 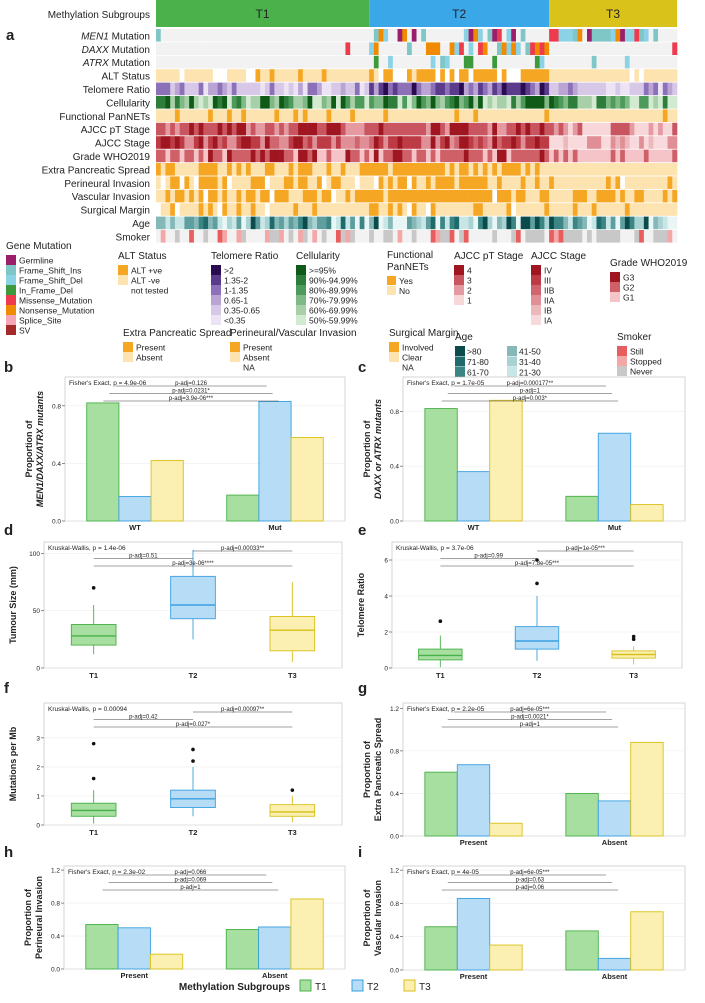 What do you see at coordinates (506, 829) in the screenshot?
I see `bar-T3-Present` at bounding box center [506, 829].